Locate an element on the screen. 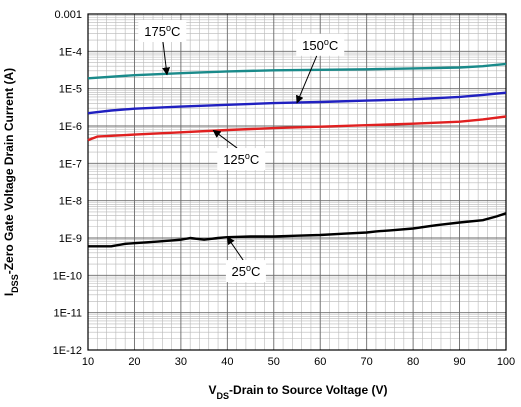  x-tick-label: 50 is located at coordinates (274, 362).